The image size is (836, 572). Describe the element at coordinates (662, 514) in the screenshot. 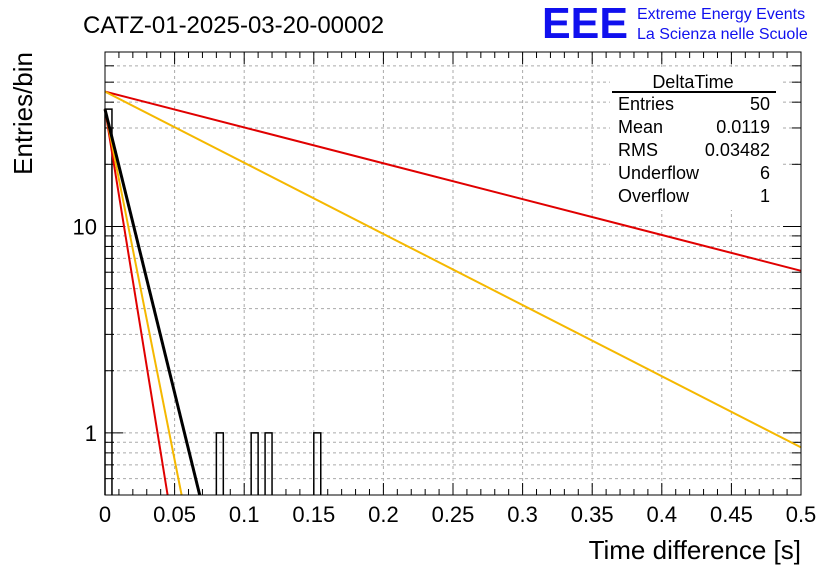

I see `x-tick-label: 0.4` at that location.